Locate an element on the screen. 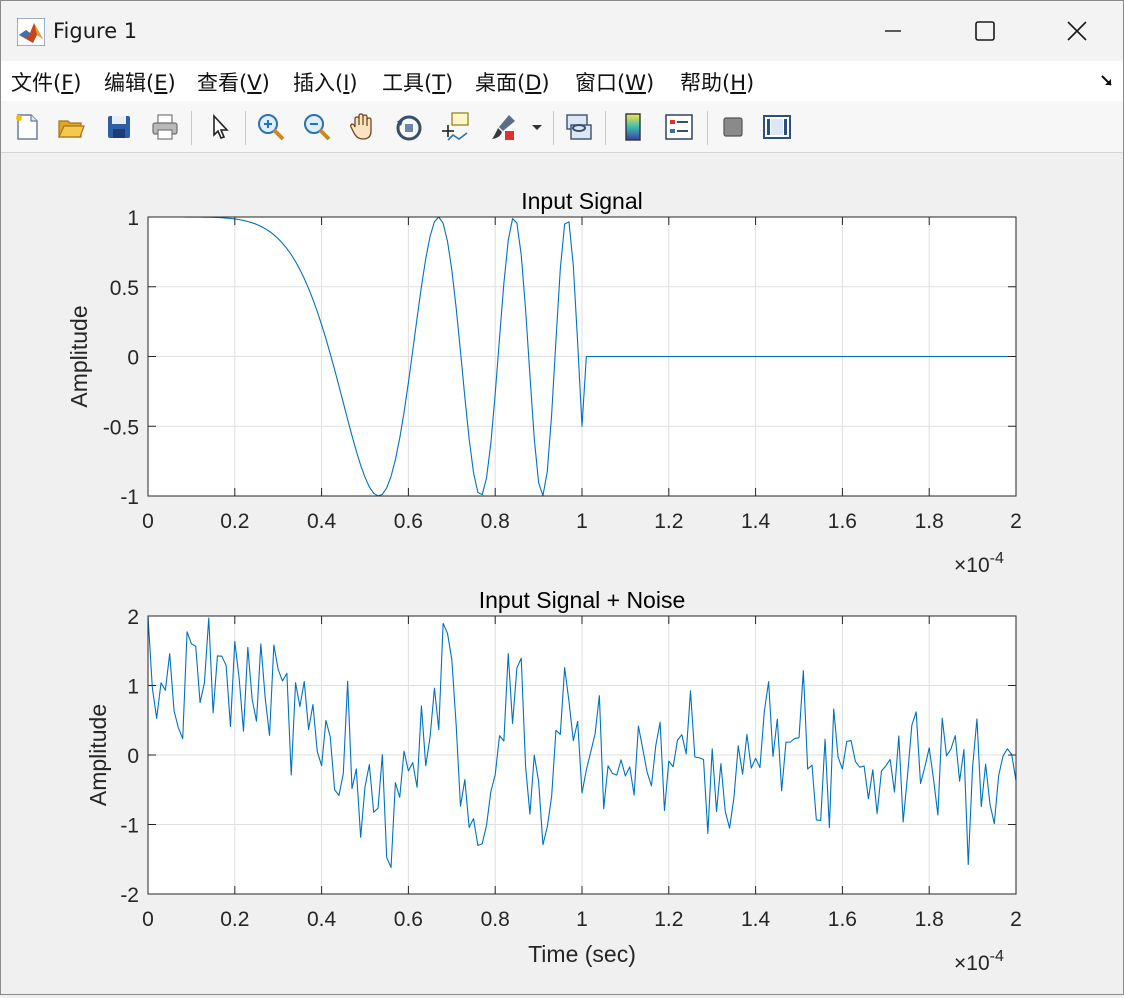 This screenshot has height=998, width=1124. brush-button is located at coordinates (503, 127).